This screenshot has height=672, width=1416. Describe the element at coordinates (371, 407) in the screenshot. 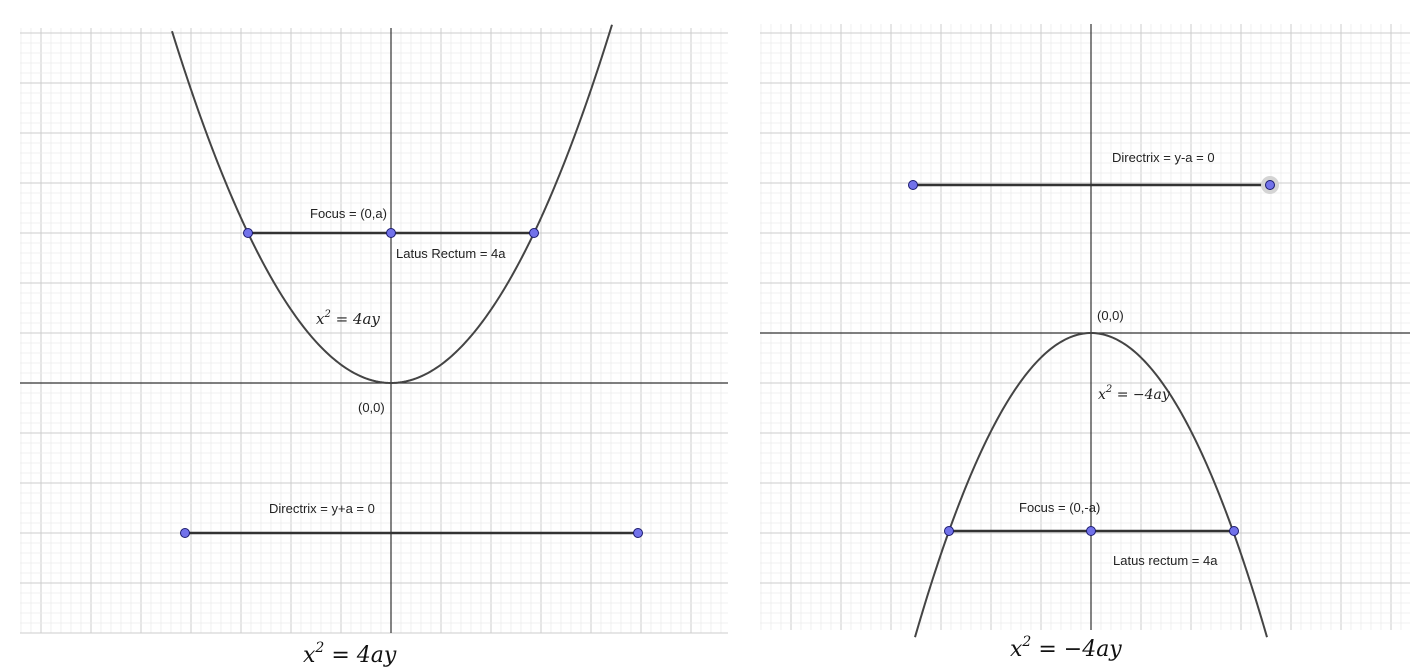

I see `left-origin-label: (0,0)` at that location.